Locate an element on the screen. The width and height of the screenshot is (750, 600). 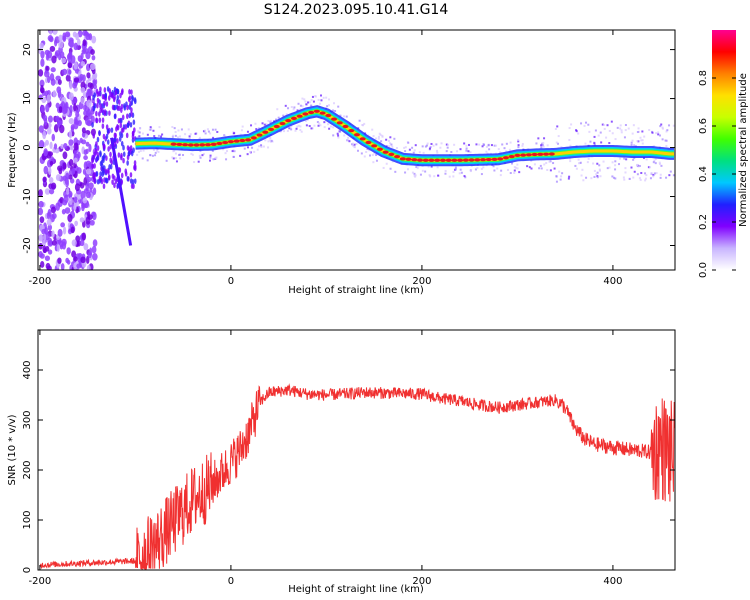
snr-y-tick-label: 200 is located at coordinates (27, 469).